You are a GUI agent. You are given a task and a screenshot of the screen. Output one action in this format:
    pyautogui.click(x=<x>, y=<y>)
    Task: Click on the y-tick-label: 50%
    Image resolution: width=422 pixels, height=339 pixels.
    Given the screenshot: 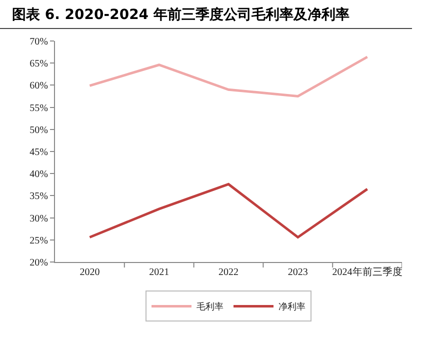 What is the action you would take?
    pyautogui.click(x=39, y=130)
    